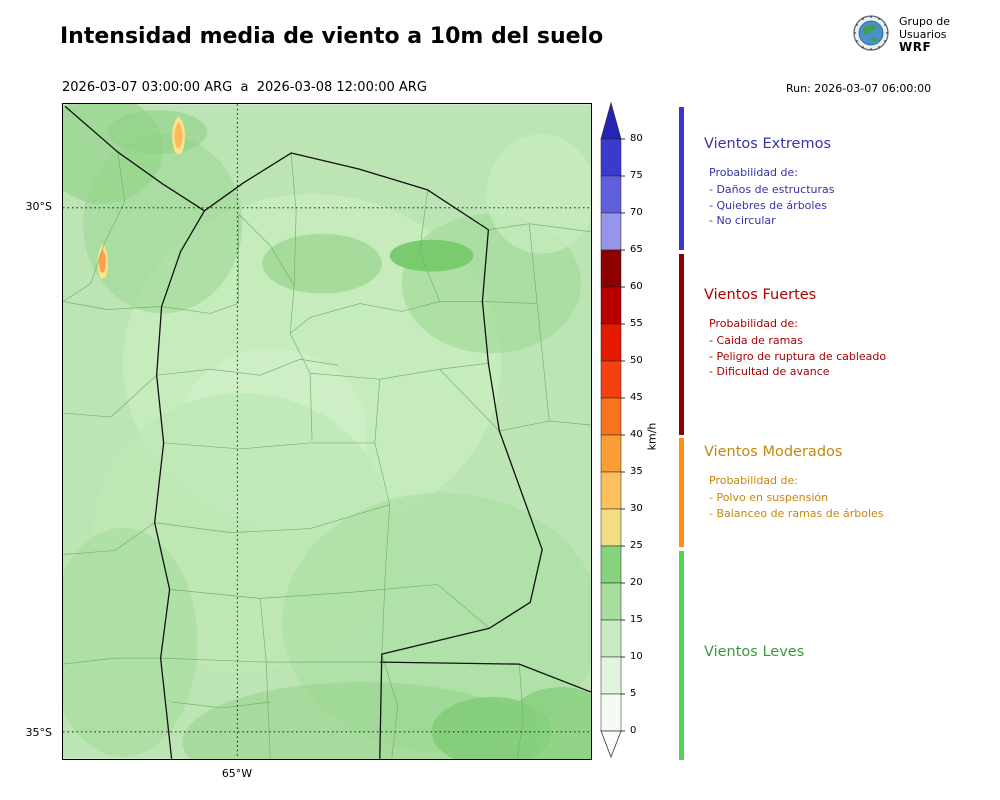 The width and height of the screenshot is (1000, 800). Describe the element at coordinates (636, 360) in the screenshot. I see `colorbar-tick-label: 50` at that location.